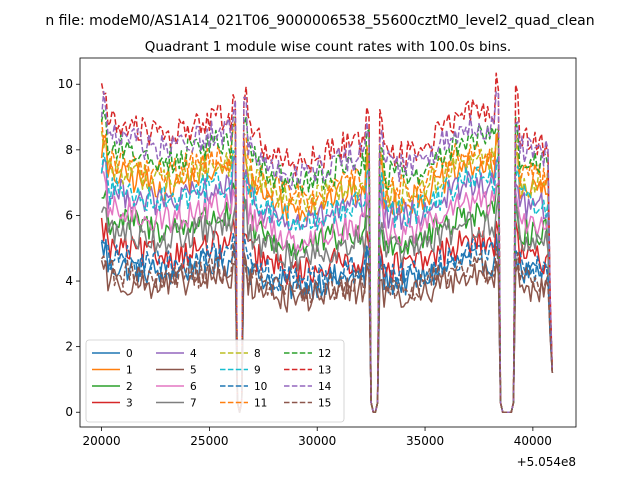 Image resolution: width=640 pixels, height=480 pixels. Describe the element at coordinates (215, 381) in the screenshot. I see `legend-box` at that location.